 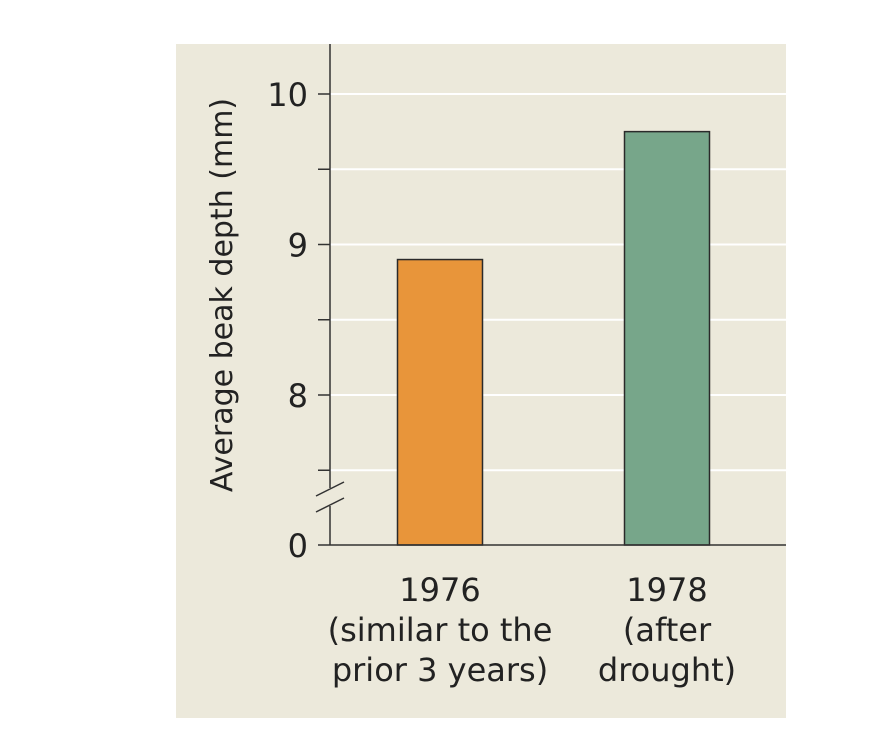 I want to click on axis-break-mark, so click(x=330, y=497).